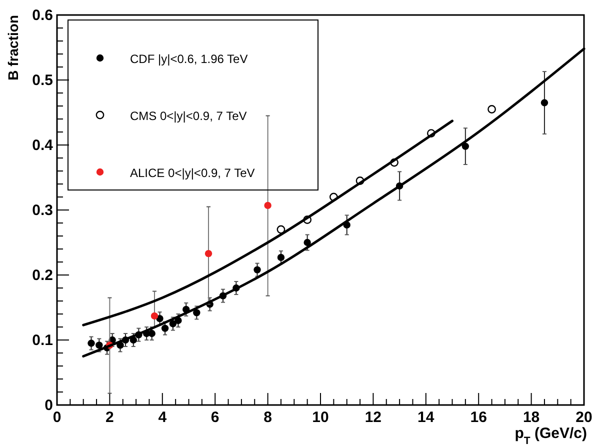 This screenshot has width=595, height=447. I want to click on x-tick-label: 10, so click(320, 417).